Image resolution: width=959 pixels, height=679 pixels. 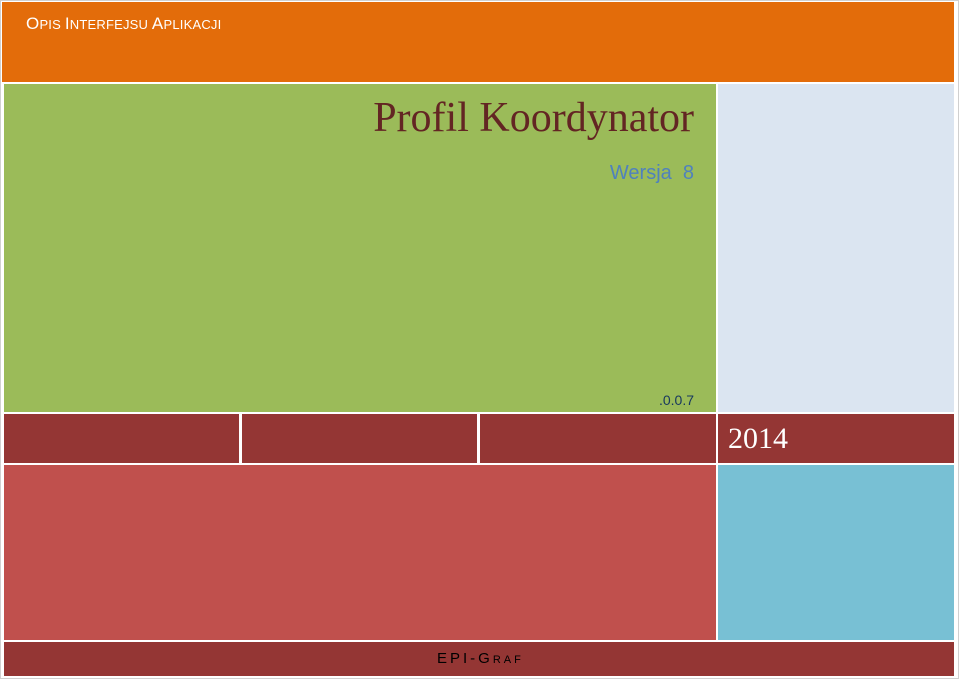 I want to click on title-initial-a: A, so click(x=157, y=23).